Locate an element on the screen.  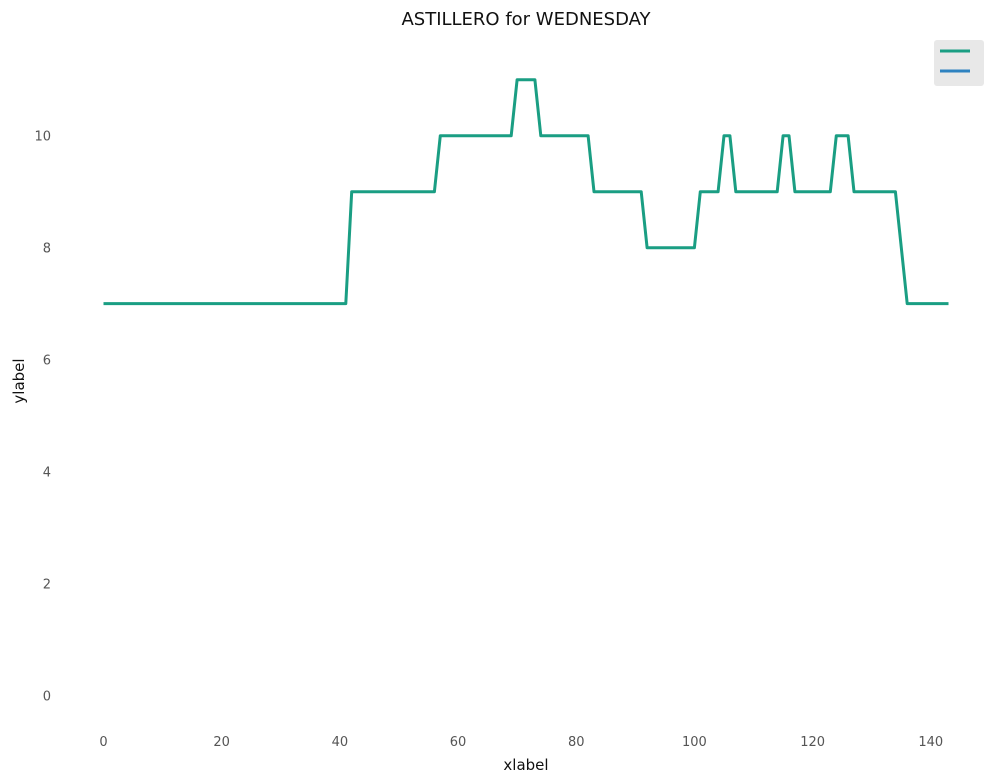
legend is located at coordinates (959, 63).